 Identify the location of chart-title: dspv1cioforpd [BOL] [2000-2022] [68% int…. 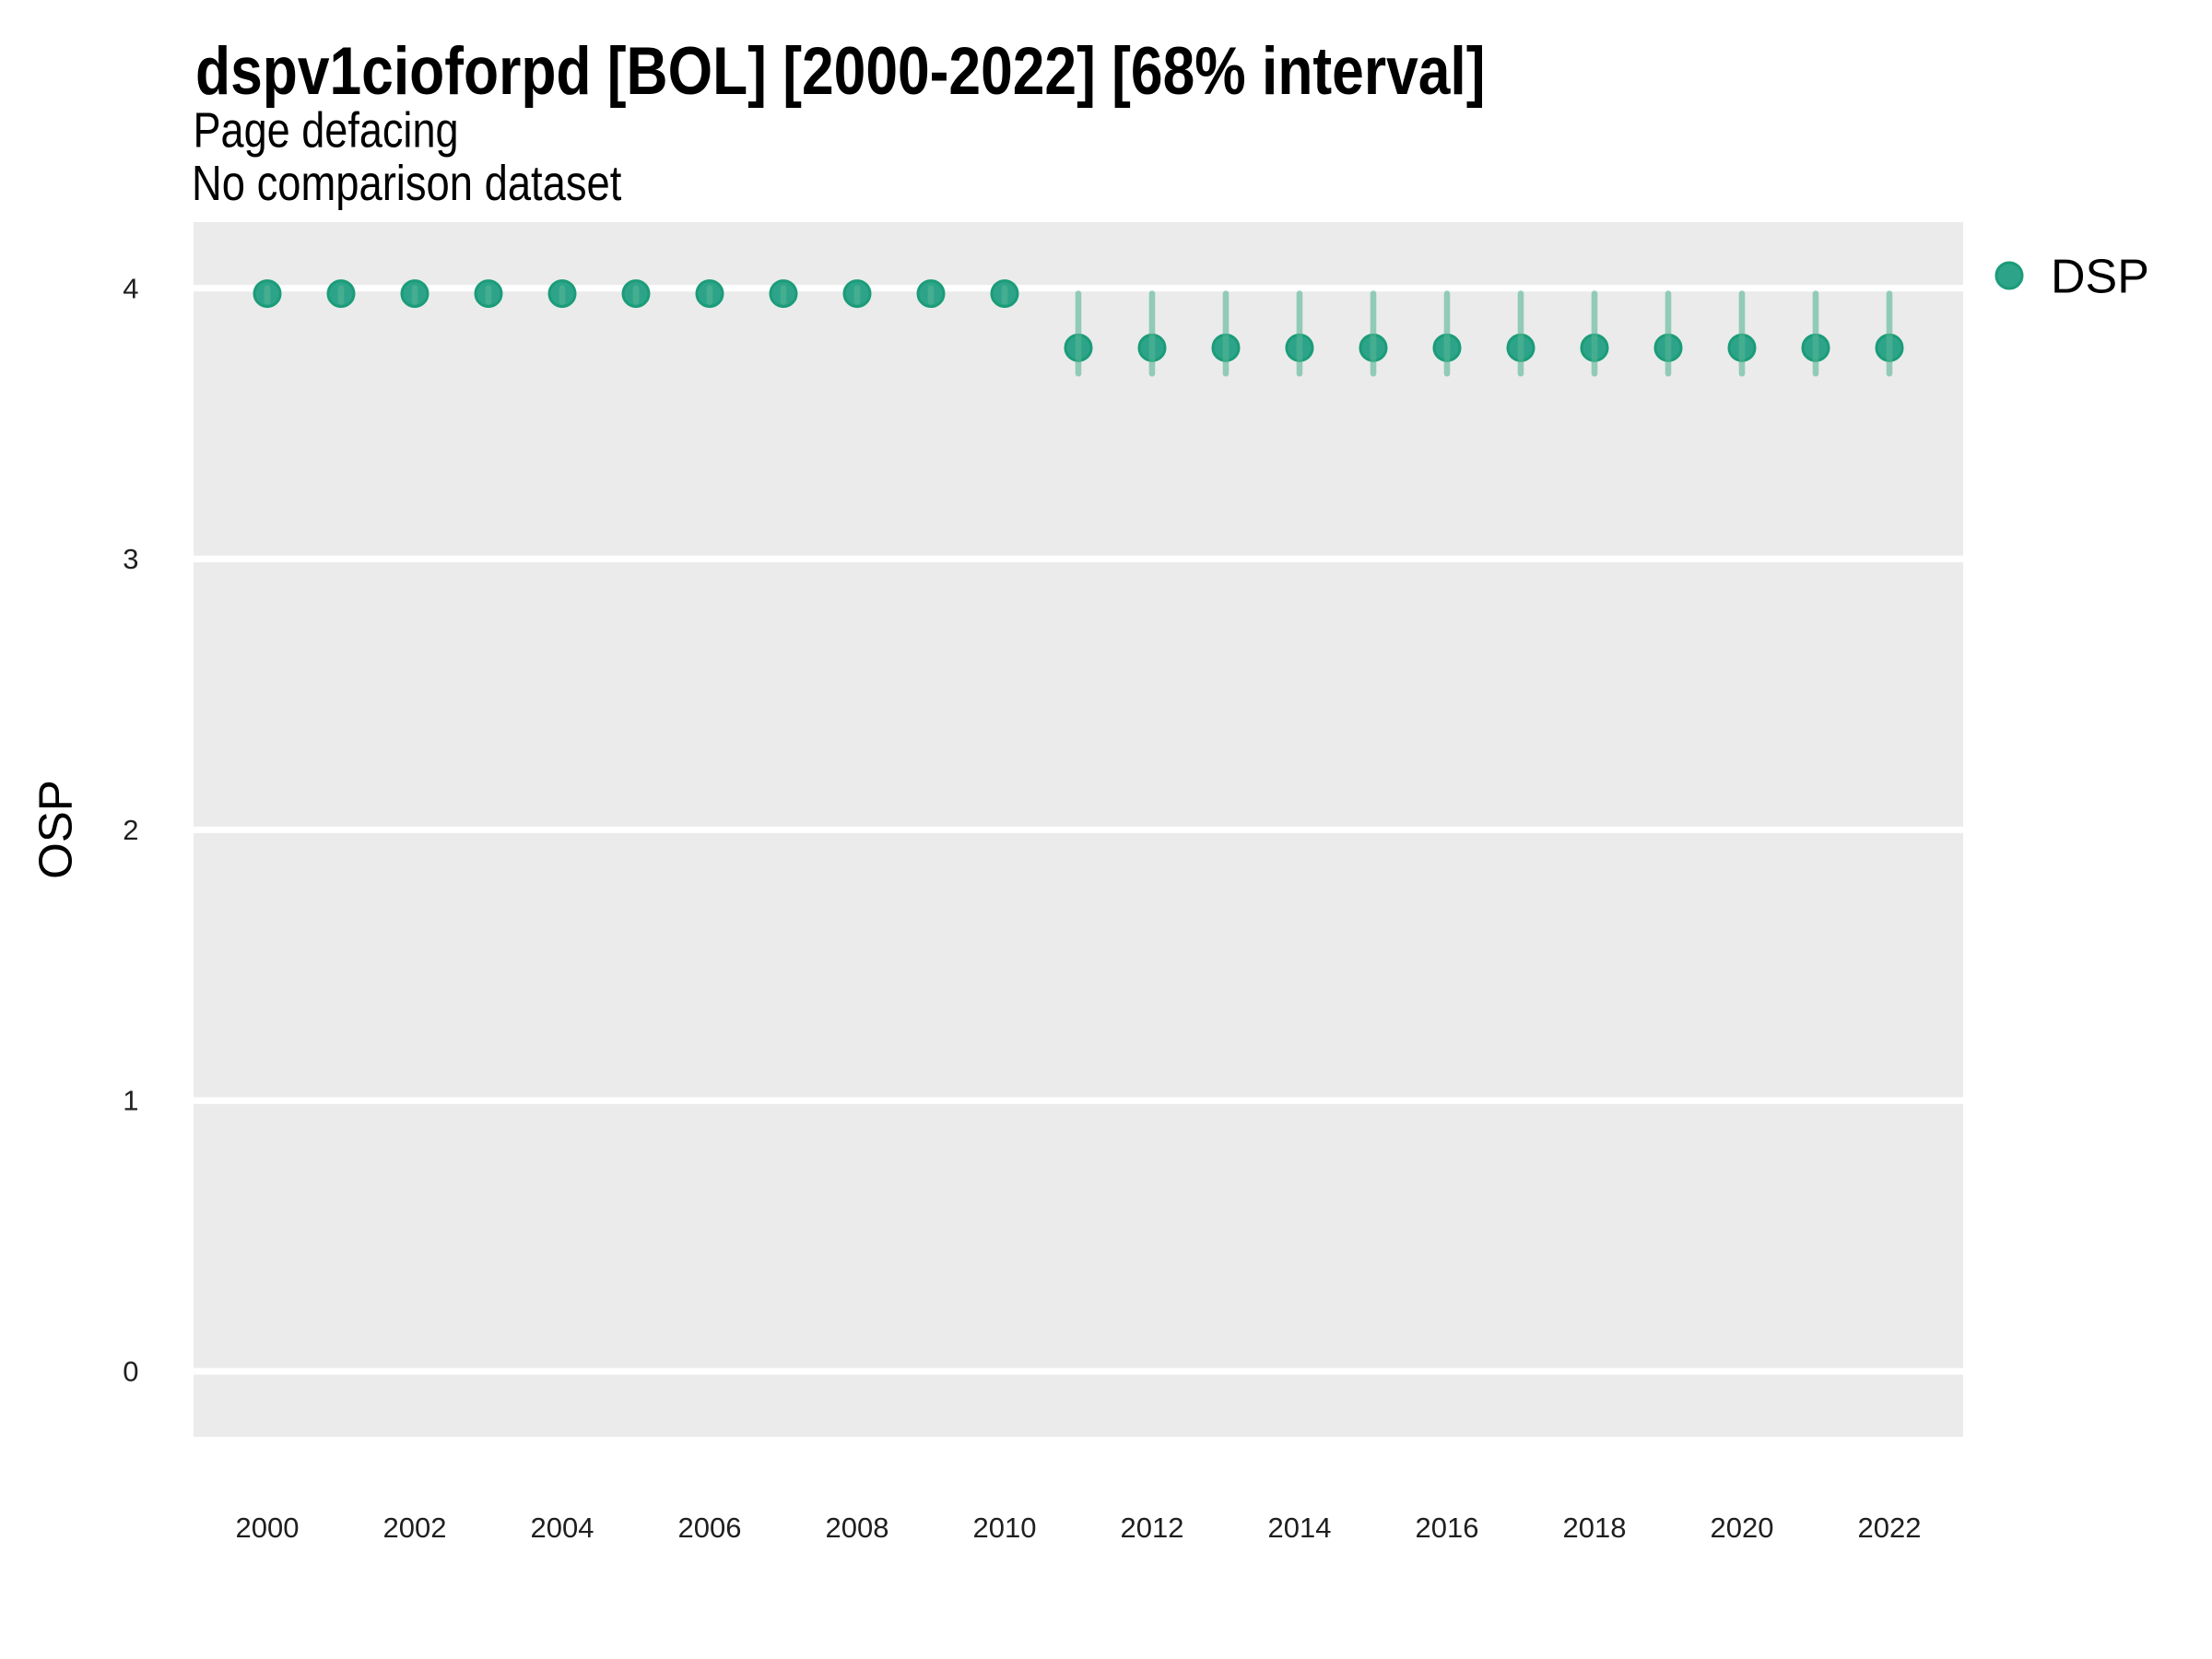
(840, 71).